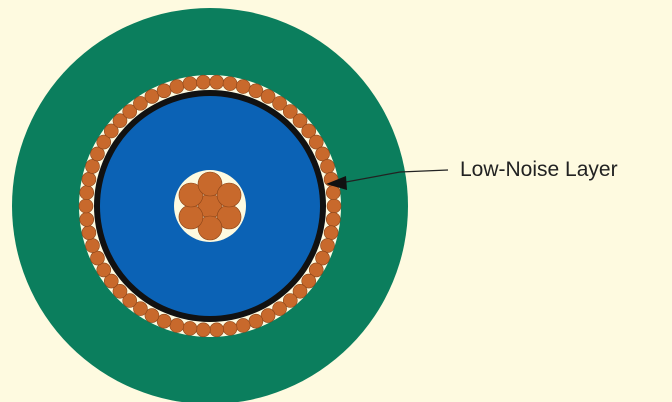  What do you see at coordinates (336, 183) in the screenshot?
I see `callout-arrowhead` at bounding box center [336, 183].